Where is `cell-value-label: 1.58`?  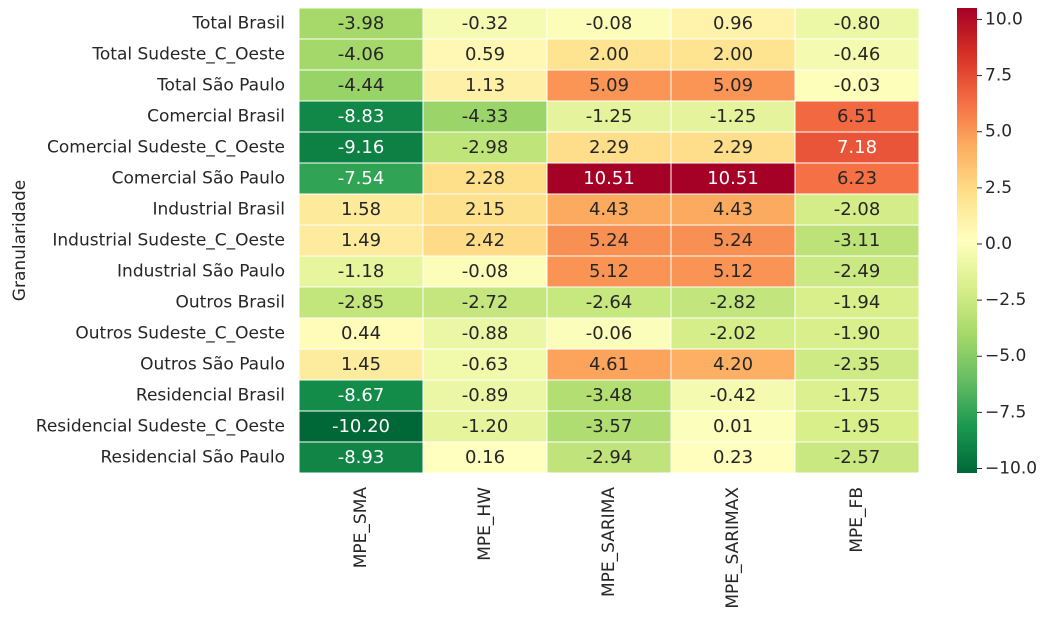
cell-value-label: 1.58 is located at coordinates (361, 209).